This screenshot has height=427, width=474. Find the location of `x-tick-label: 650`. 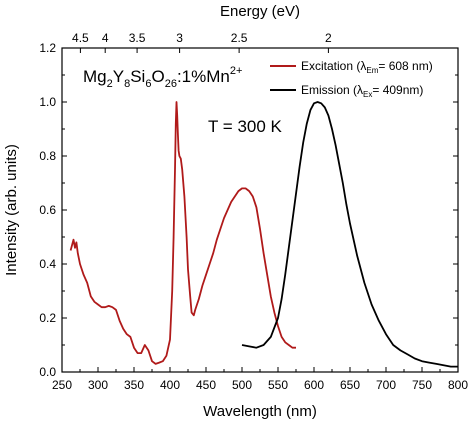

x-tick-label: 650 is located at coordinates (350, 385).